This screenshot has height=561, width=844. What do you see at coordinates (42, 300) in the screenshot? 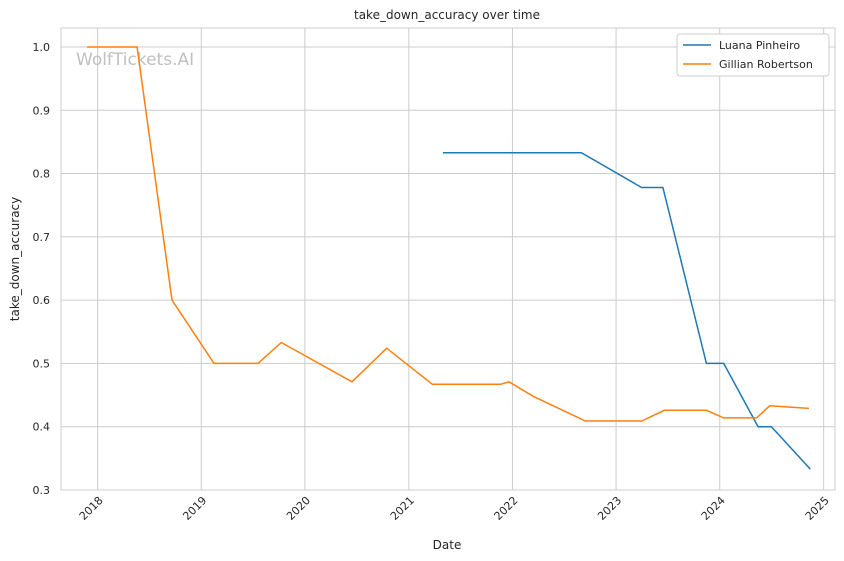
I see `y-tick-label: 0.6` at bounding box center [42, 300].